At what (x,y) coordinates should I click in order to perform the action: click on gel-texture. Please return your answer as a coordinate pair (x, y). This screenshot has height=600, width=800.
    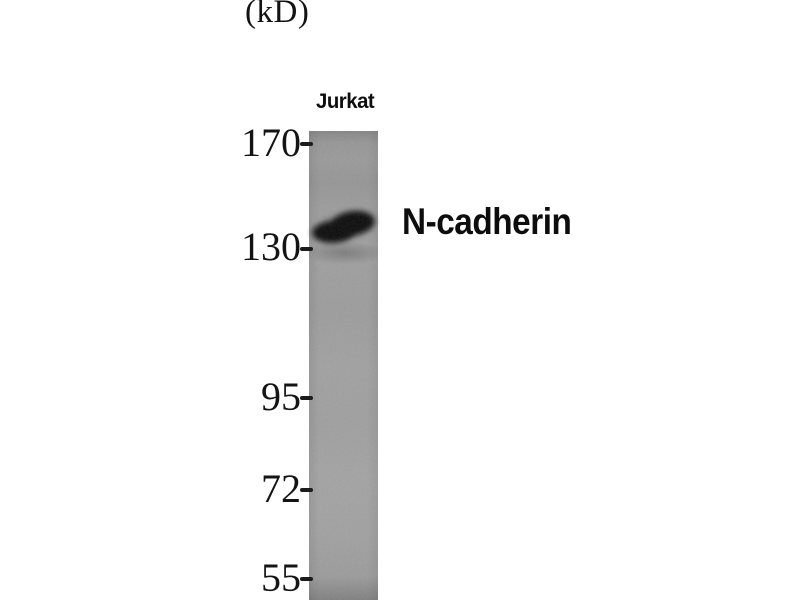
    Looking at the image, I should click on (343, 365).